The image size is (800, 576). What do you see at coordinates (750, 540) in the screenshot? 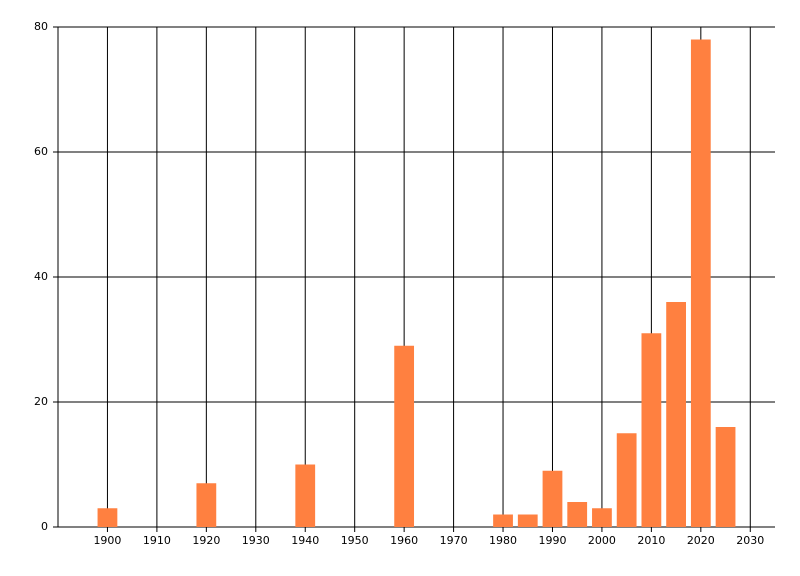
I see `x-tick-label: 2030` at bounding box center [750, 540].